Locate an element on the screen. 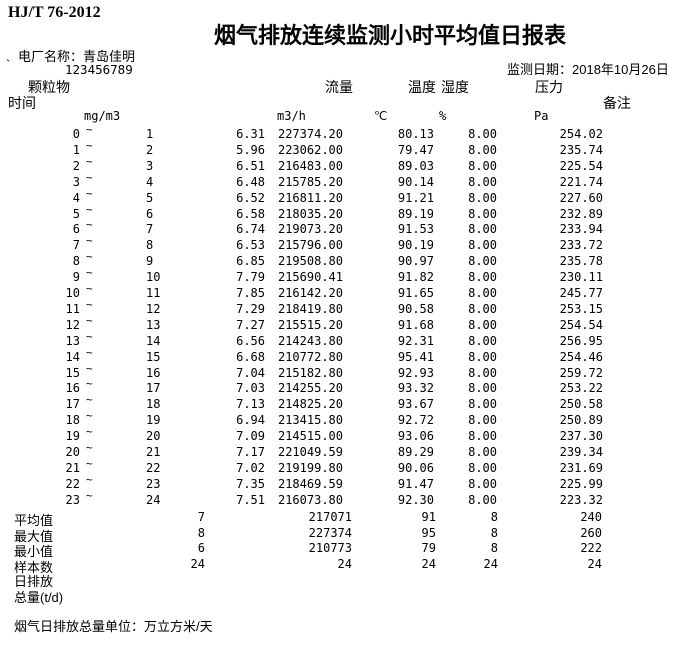 The image size is (684, 648). temp-value: 90.14 is located at coordinates (415, 181).